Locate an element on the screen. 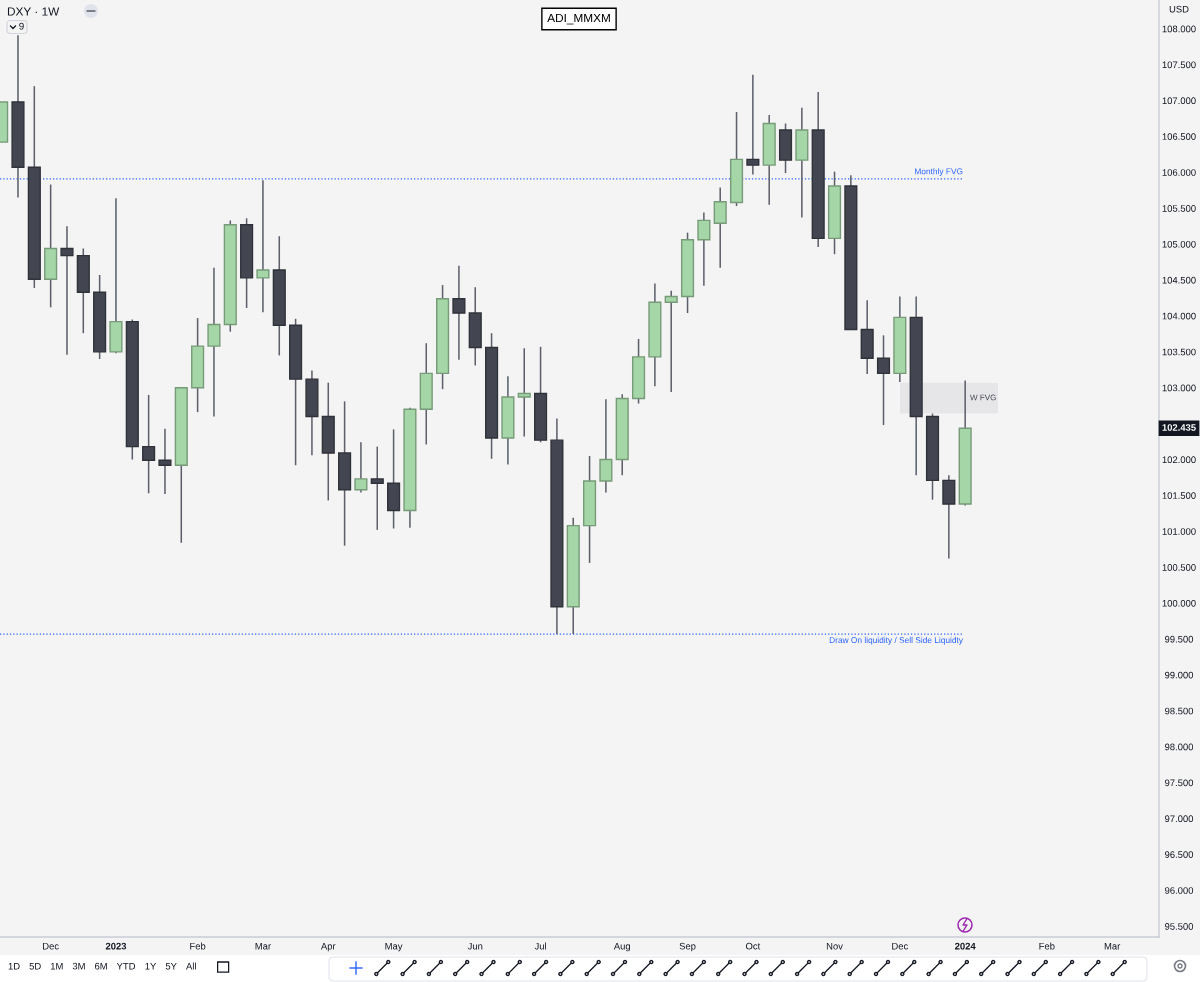  x-tick-label: Oct is located at coordinates (753, 946).